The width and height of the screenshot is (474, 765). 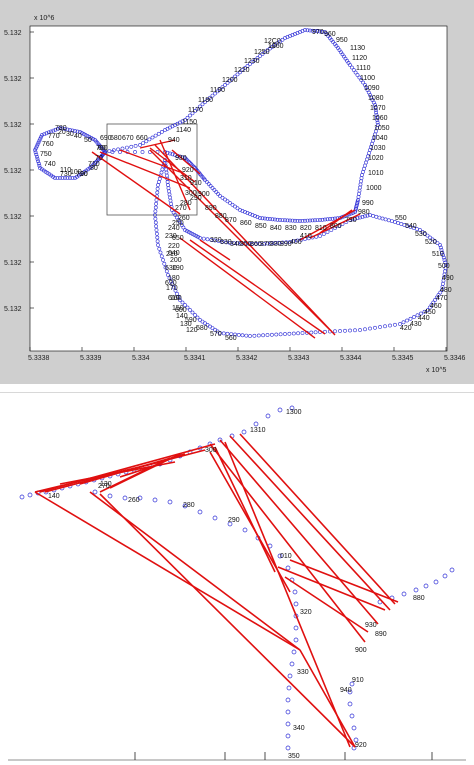 I want to click on point-label: 370, so click(x=266, y=244).